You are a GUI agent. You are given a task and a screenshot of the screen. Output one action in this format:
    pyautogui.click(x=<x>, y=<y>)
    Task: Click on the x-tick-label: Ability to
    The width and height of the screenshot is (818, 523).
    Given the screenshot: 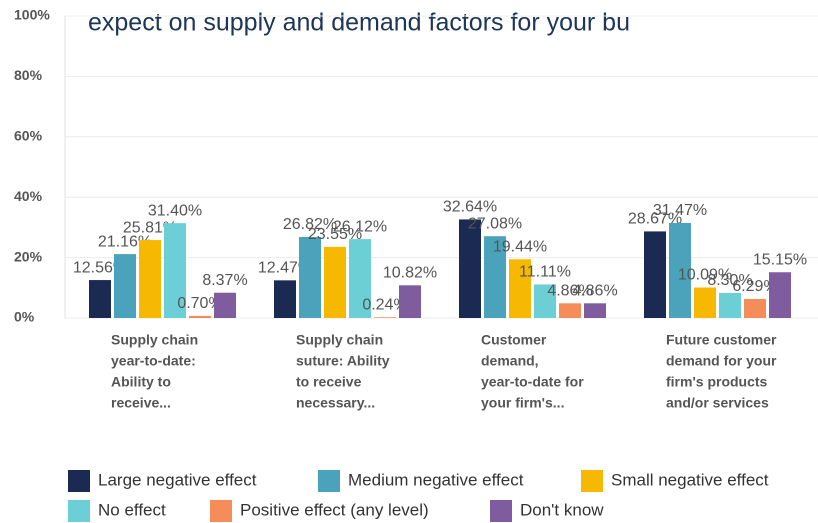 What is the action you would take?
    pyautogui.click(x=141, y=382)
    